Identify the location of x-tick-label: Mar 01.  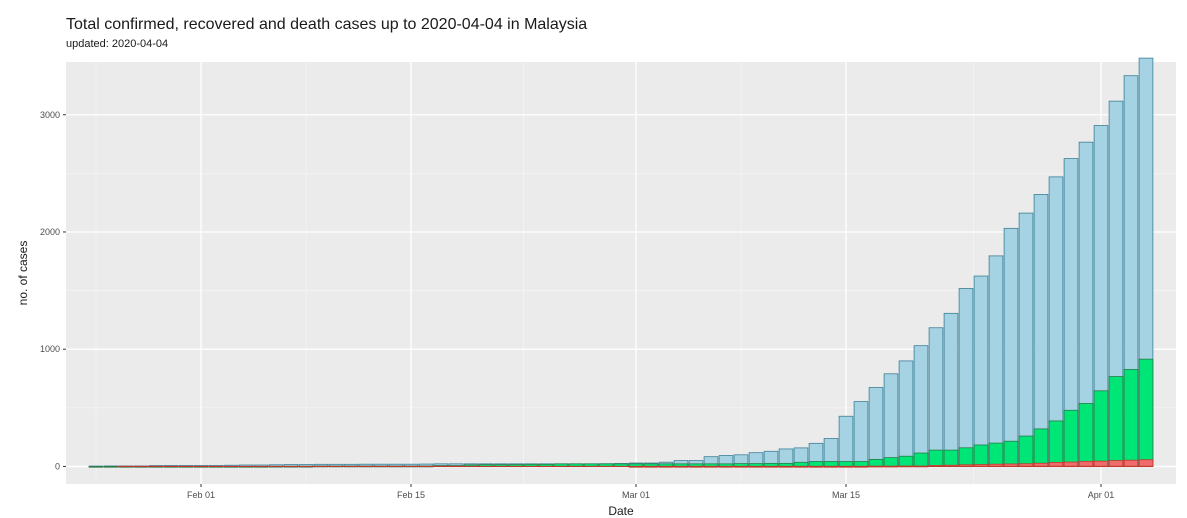
(636, 495).